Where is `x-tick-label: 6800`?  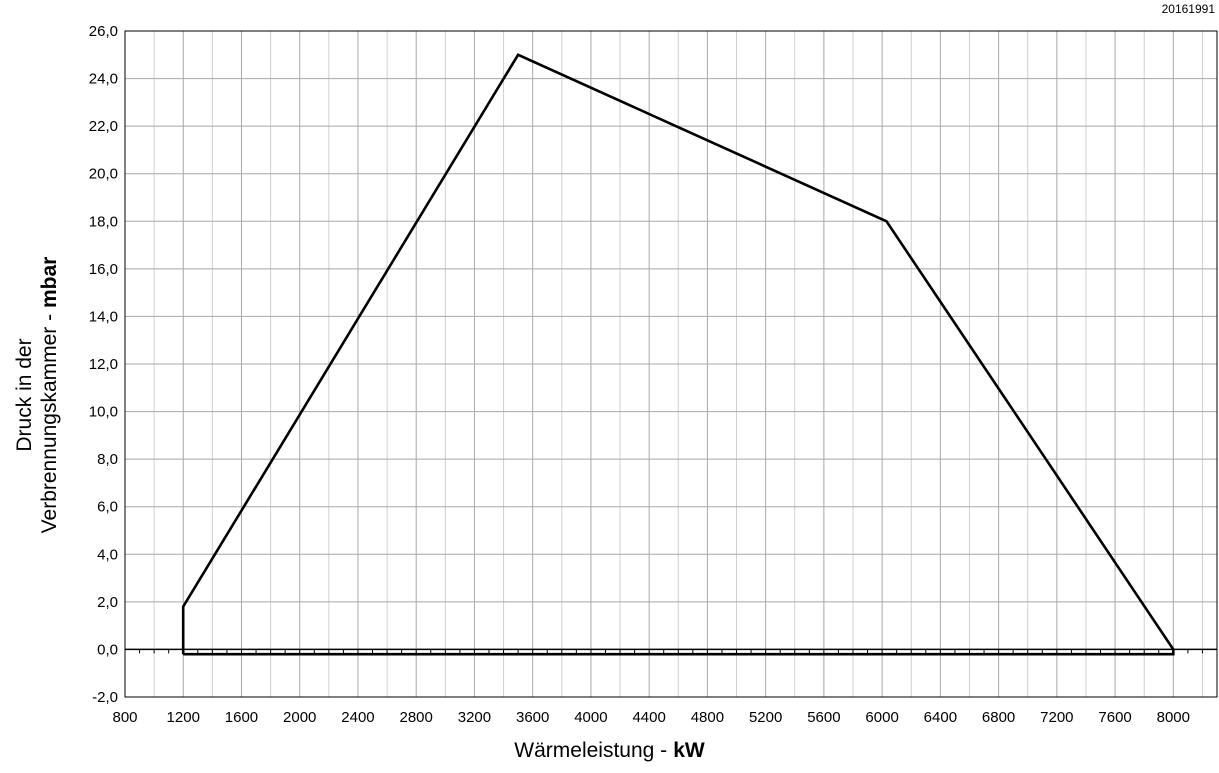
x-tick-label: 6800 is located at coordinates (998, 717).